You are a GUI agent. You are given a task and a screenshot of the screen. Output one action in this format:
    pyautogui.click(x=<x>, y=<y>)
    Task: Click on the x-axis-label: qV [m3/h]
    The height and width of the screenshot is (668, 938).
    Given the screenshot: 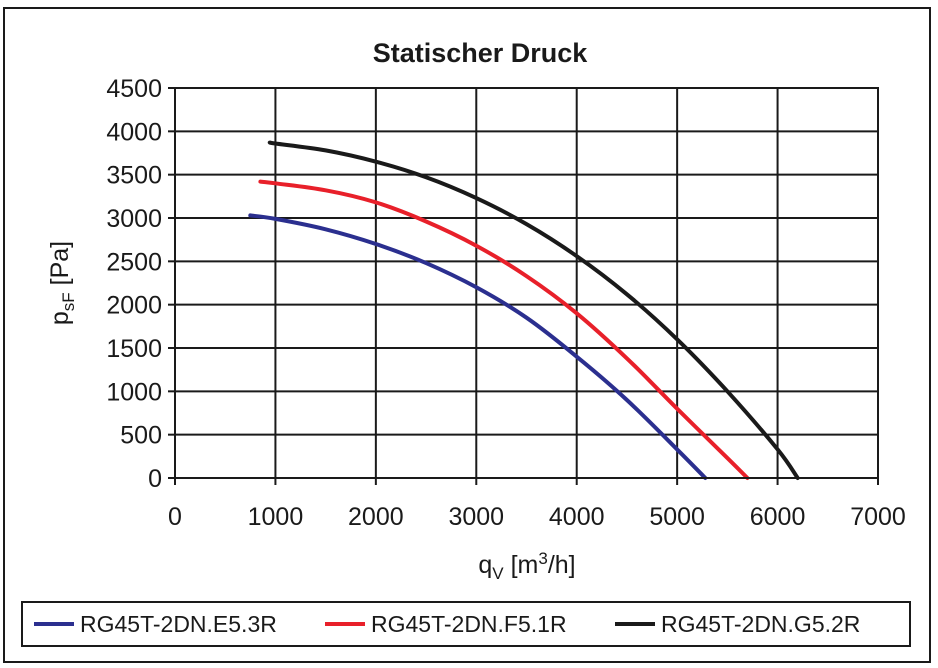 What is the action you would take?
    pyautogui.click(x=526, y=566)
    